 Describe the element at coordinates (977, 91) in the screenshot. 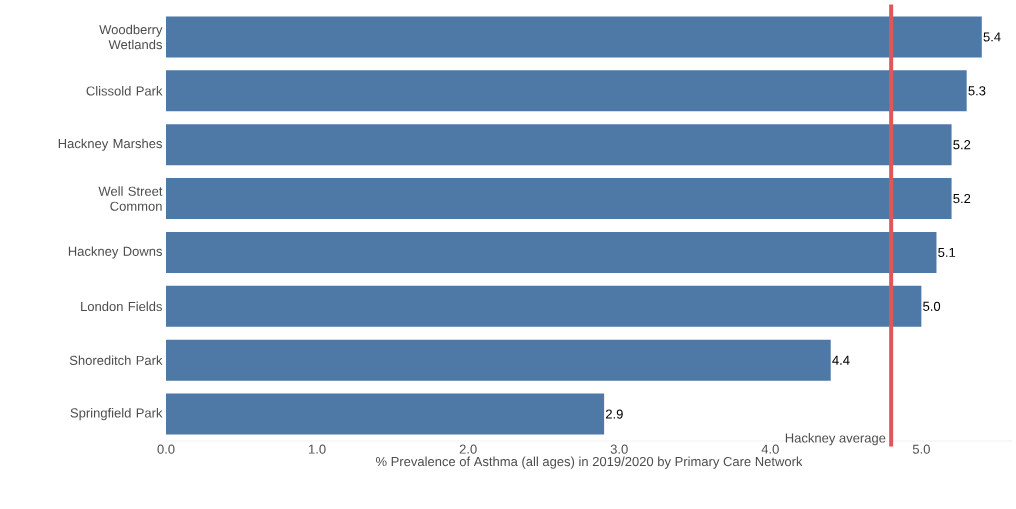

I see `data-label: 5.3` at that location.